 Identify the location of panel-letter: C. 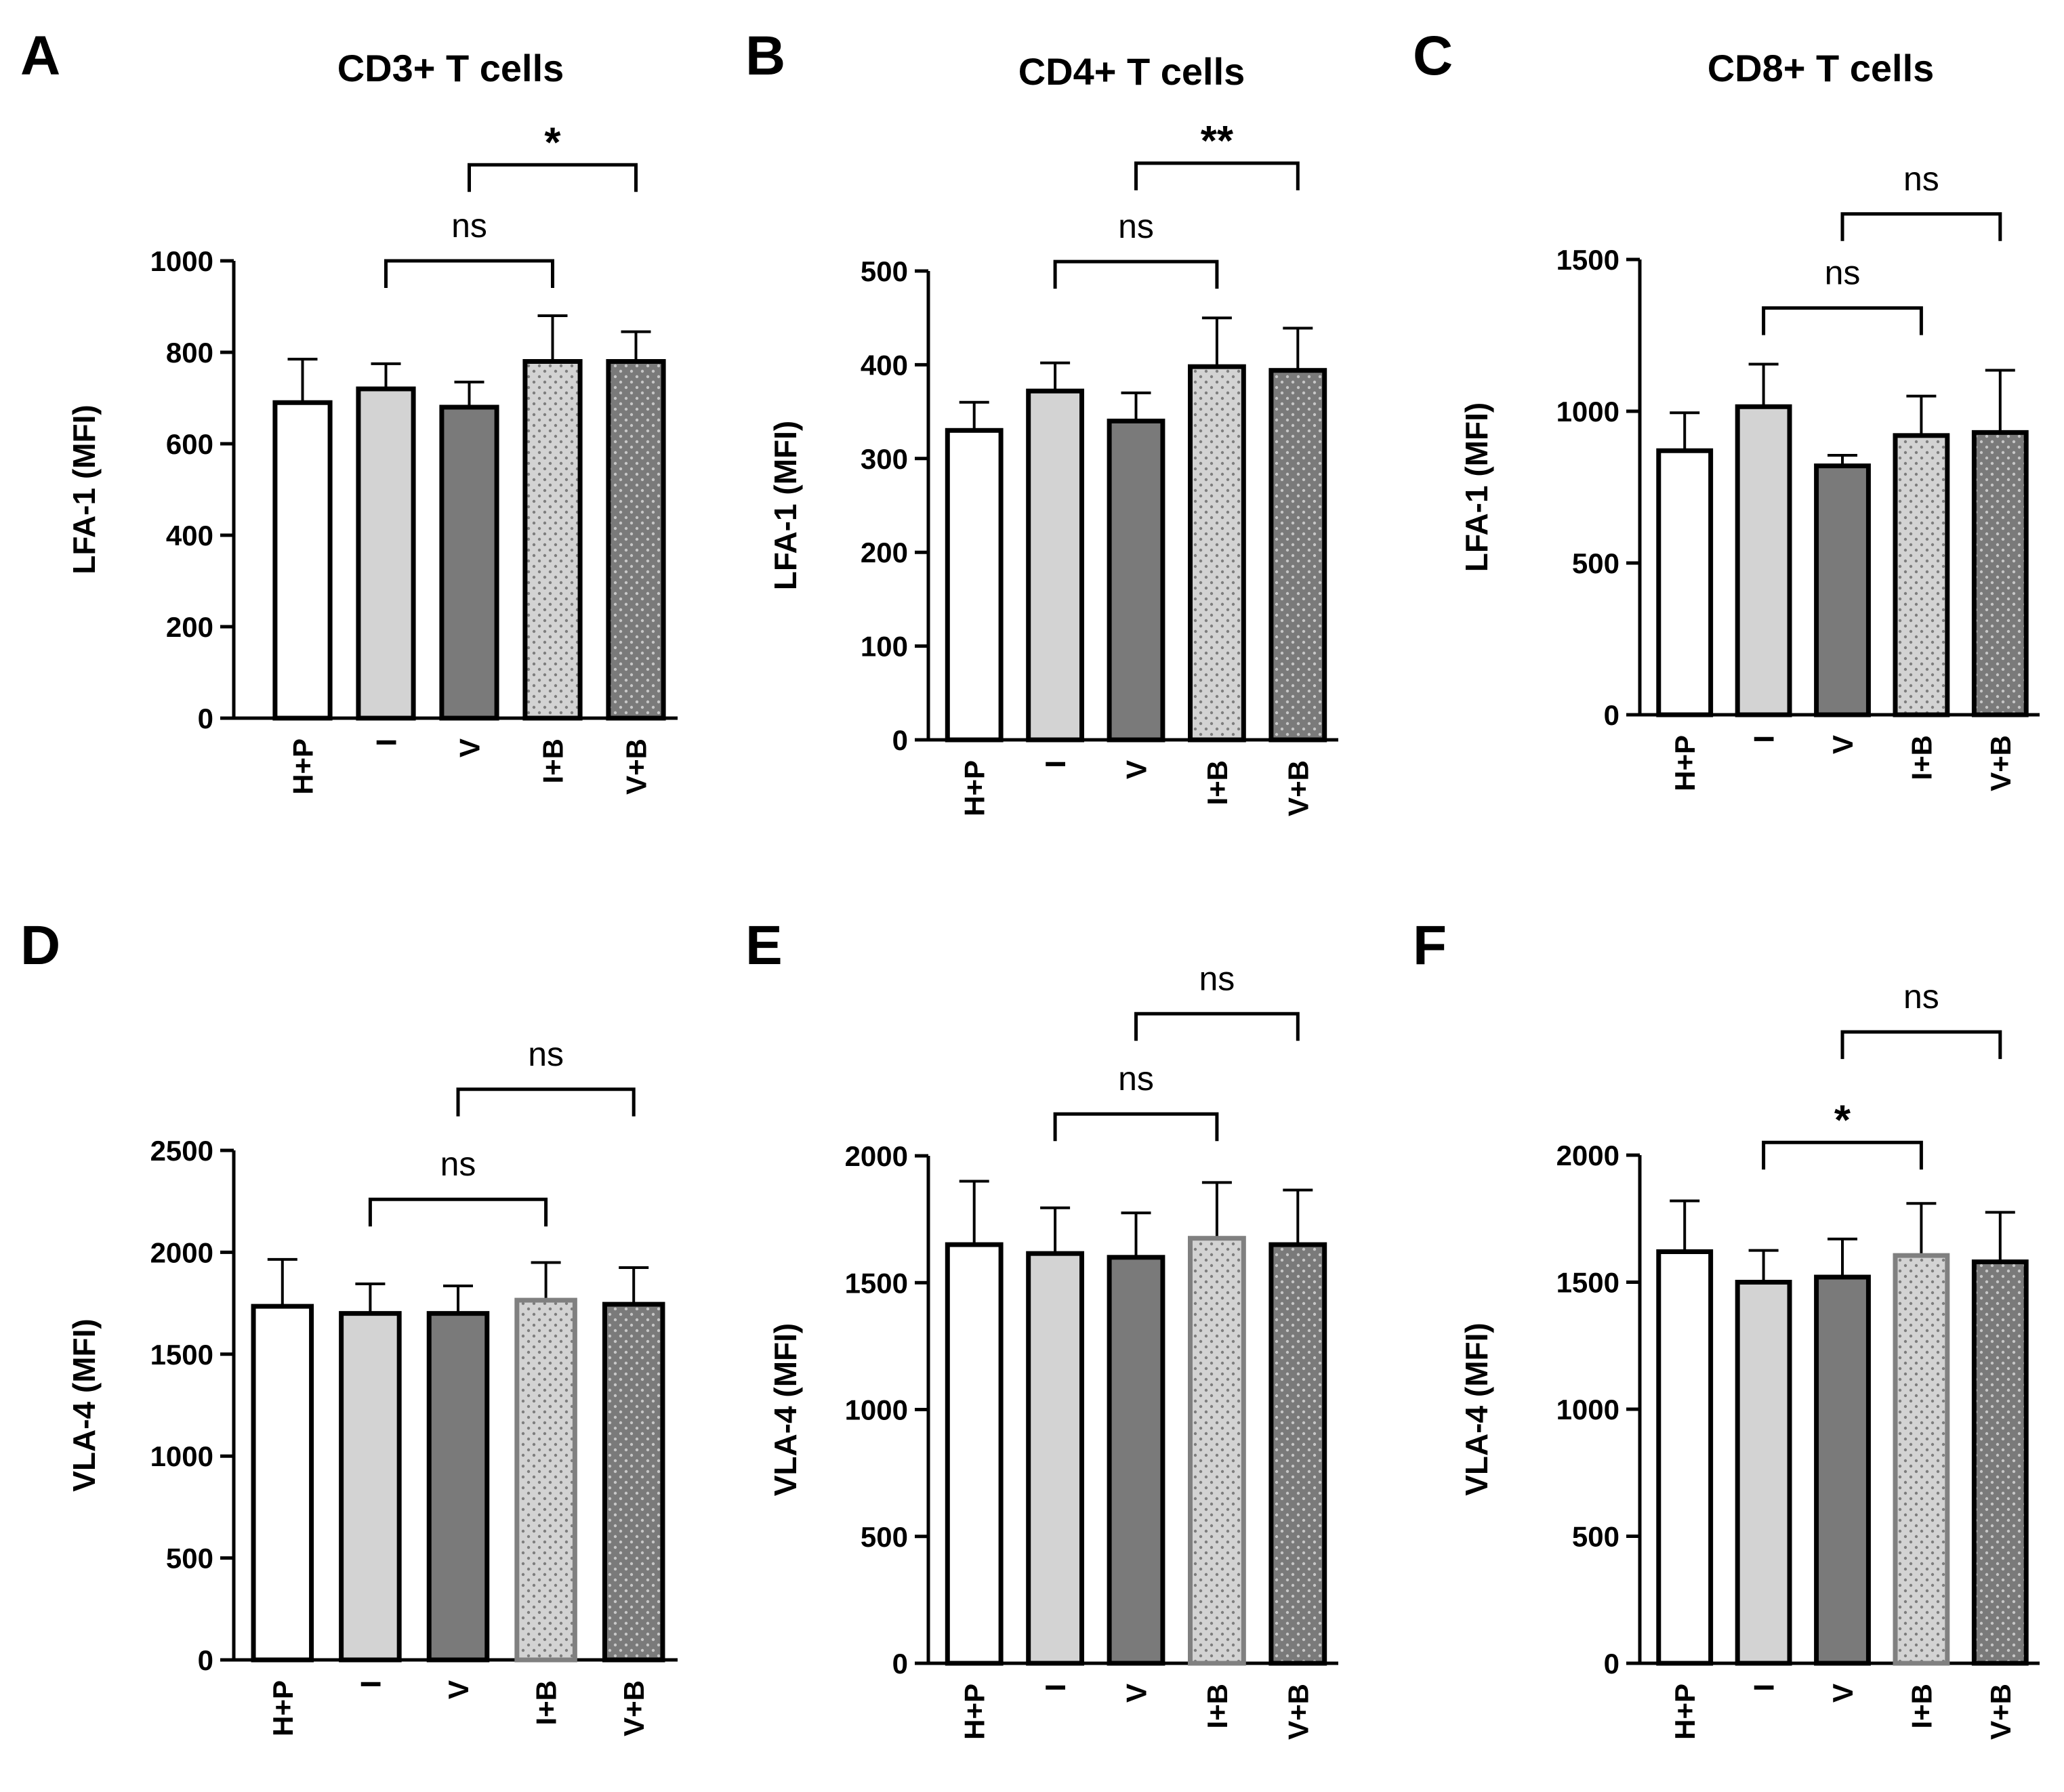
(1433, 56).